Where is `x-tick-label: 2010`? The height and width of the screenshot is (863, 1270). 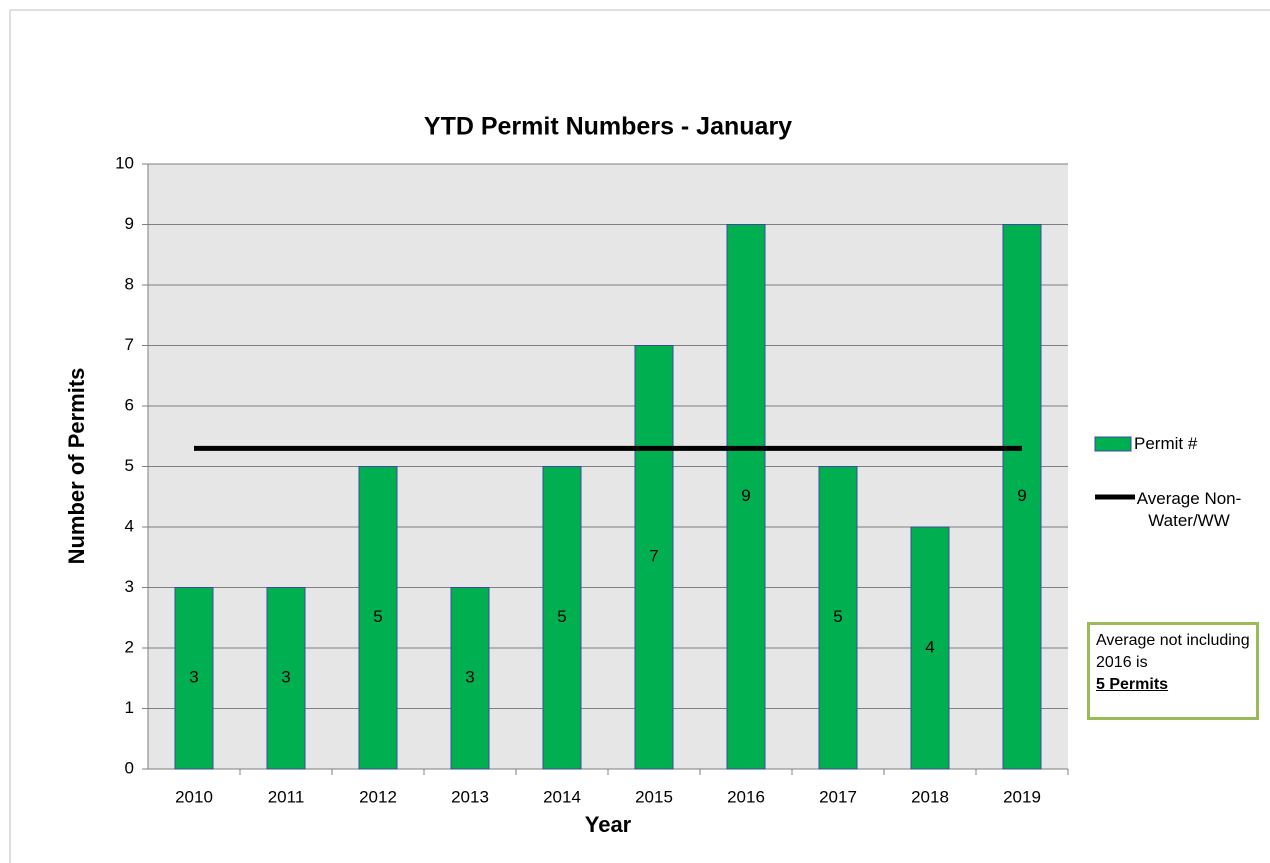 x-tick-label: 2010 is located at coordinates (194, 796).